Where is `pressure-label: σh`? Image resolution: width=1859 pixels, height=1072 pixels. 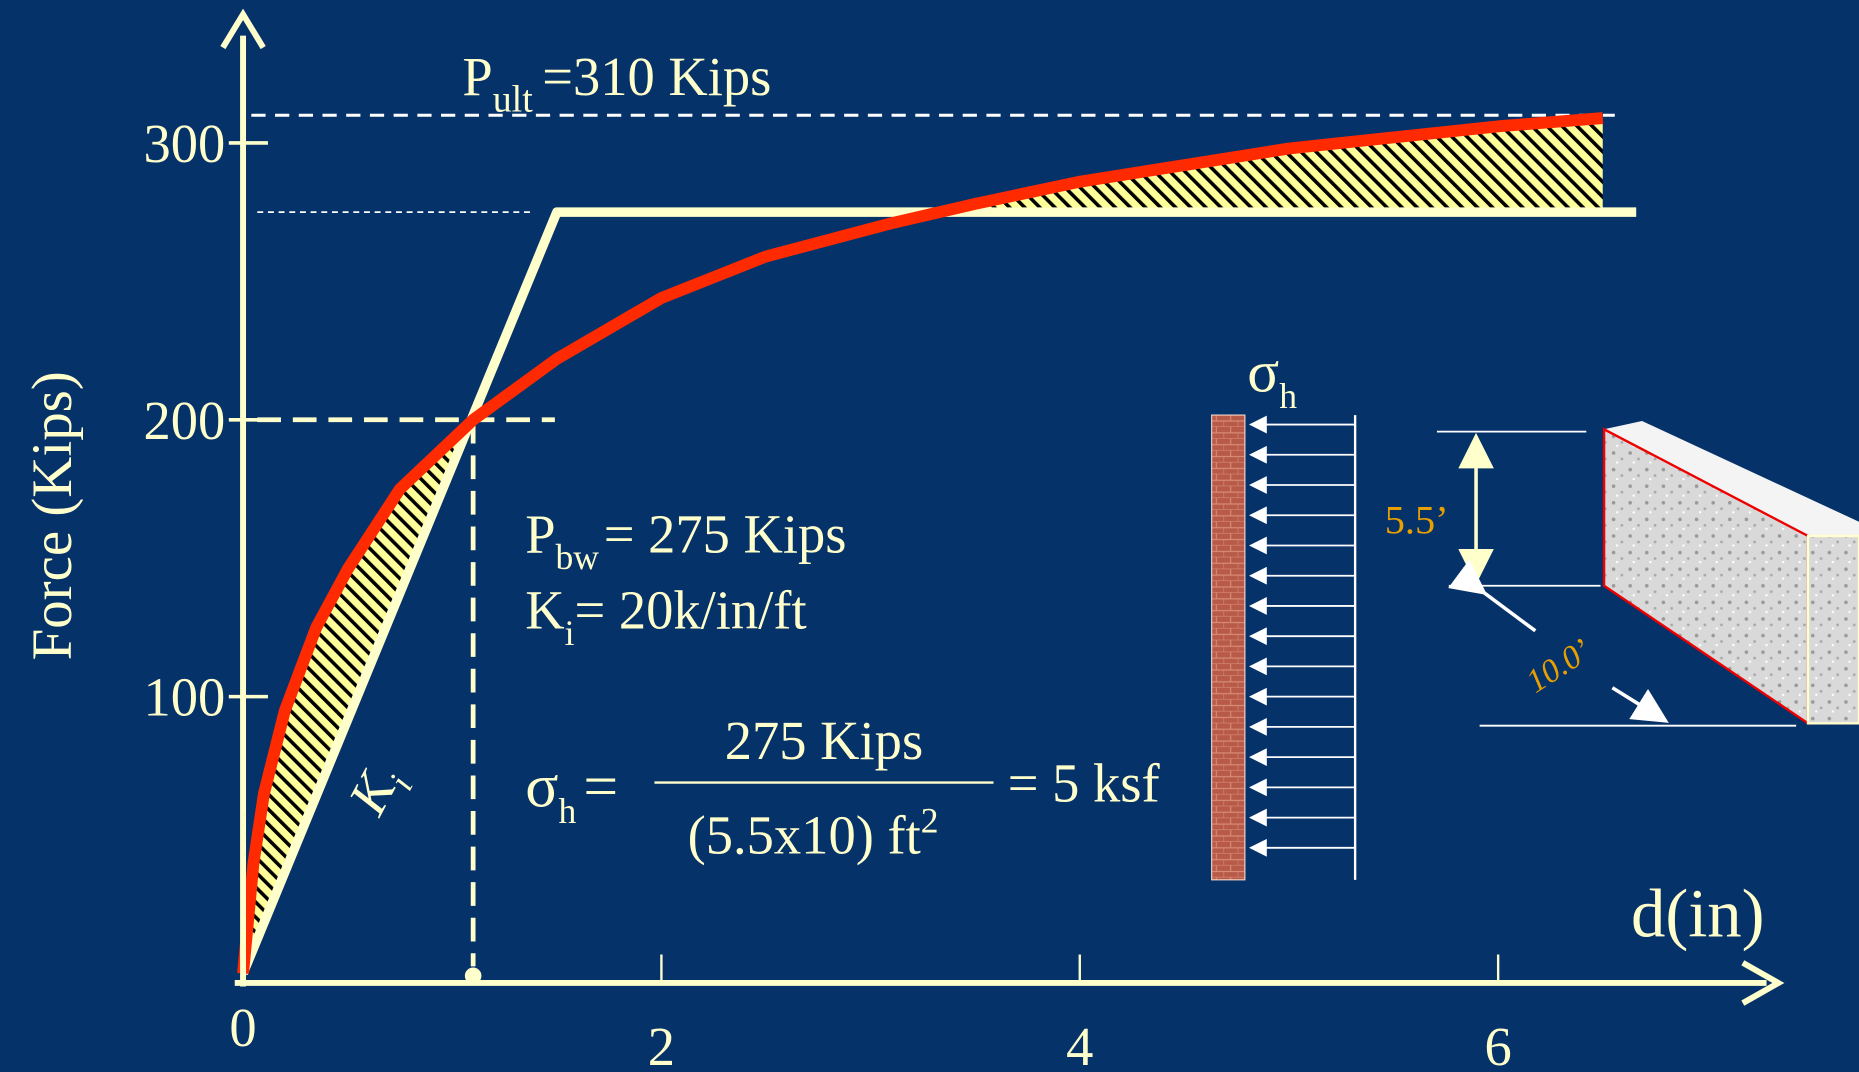 pressure-label: σh is located at coordinates (1272, 377).